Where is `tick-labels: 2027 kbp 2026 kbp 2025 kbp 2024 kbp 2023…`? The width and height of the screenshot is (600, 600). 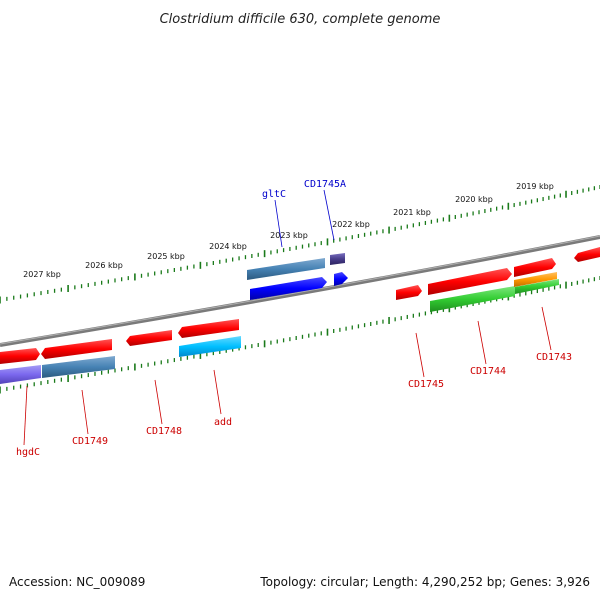 tick-labels: 2027 kbp 2026 kbp 2025 kbp 2024 kbp 2023… is located at coordinates (288, 230).